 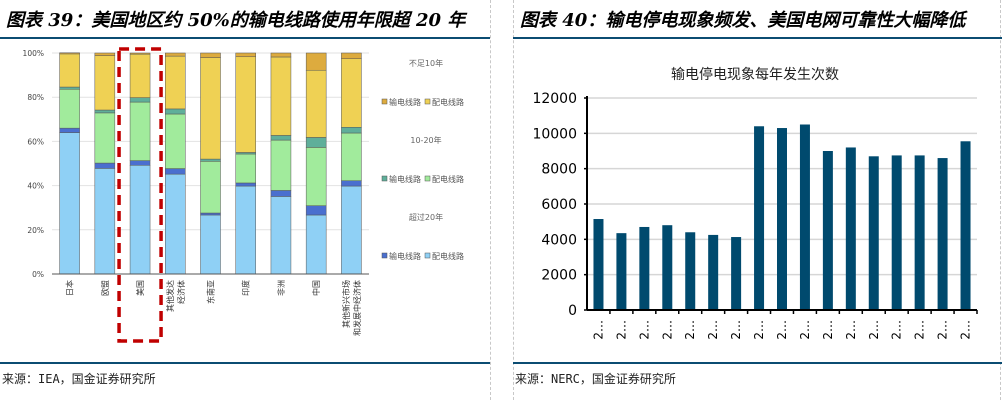 What do you see at coordinates (426, 217) in the screenshot?
I see `legend-group-label: 超过20年` at bounding box center [426, 217].